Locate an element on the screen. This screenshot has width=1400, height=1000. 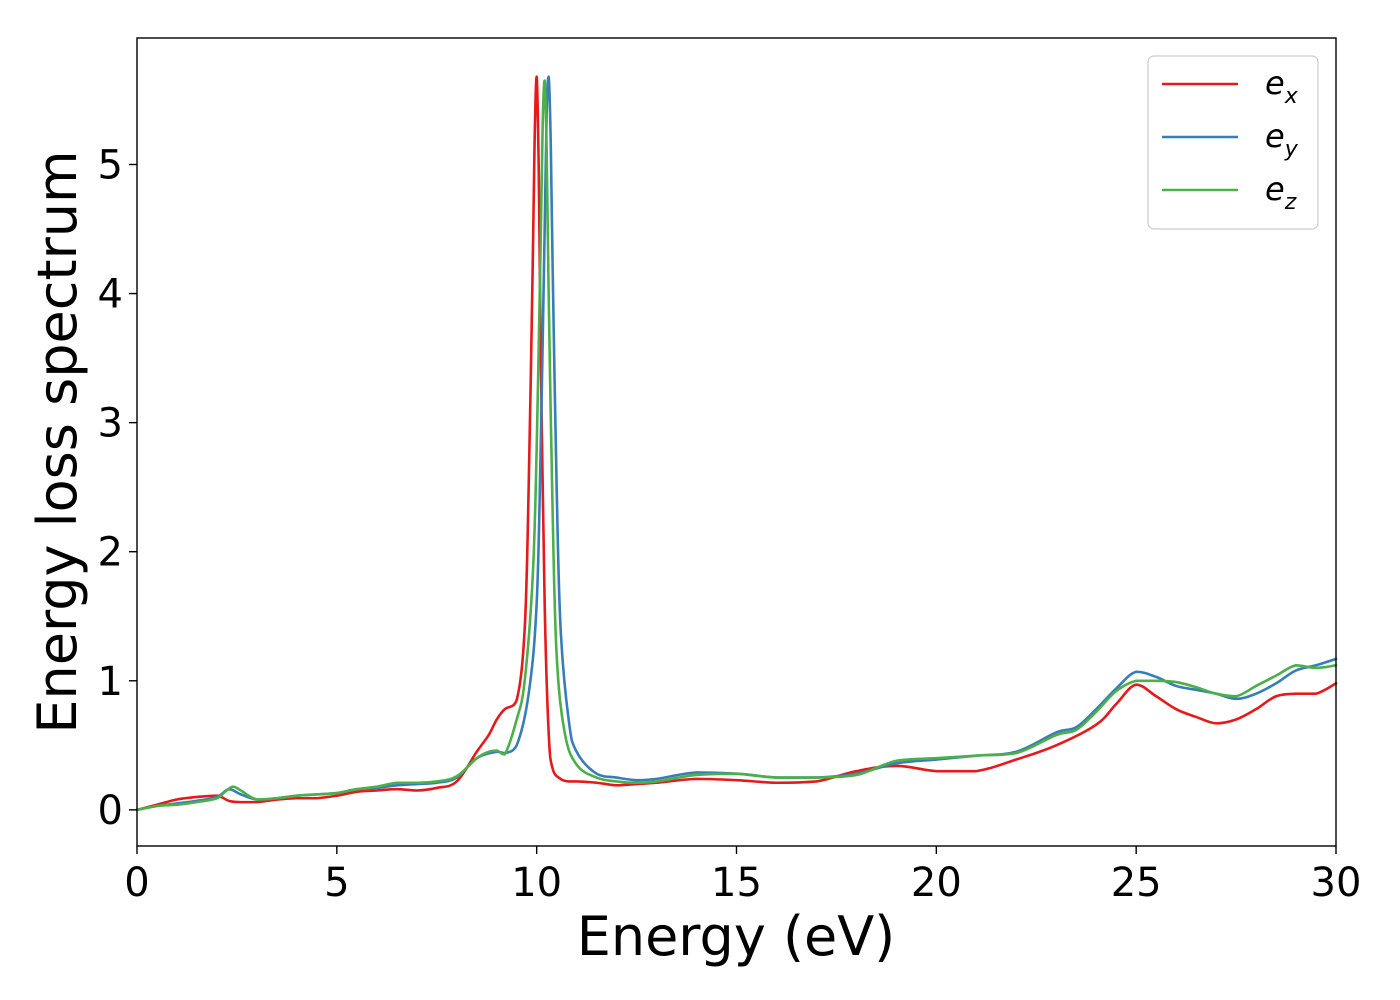
legend-label-sub: z is located at coordinates (1290, 202).